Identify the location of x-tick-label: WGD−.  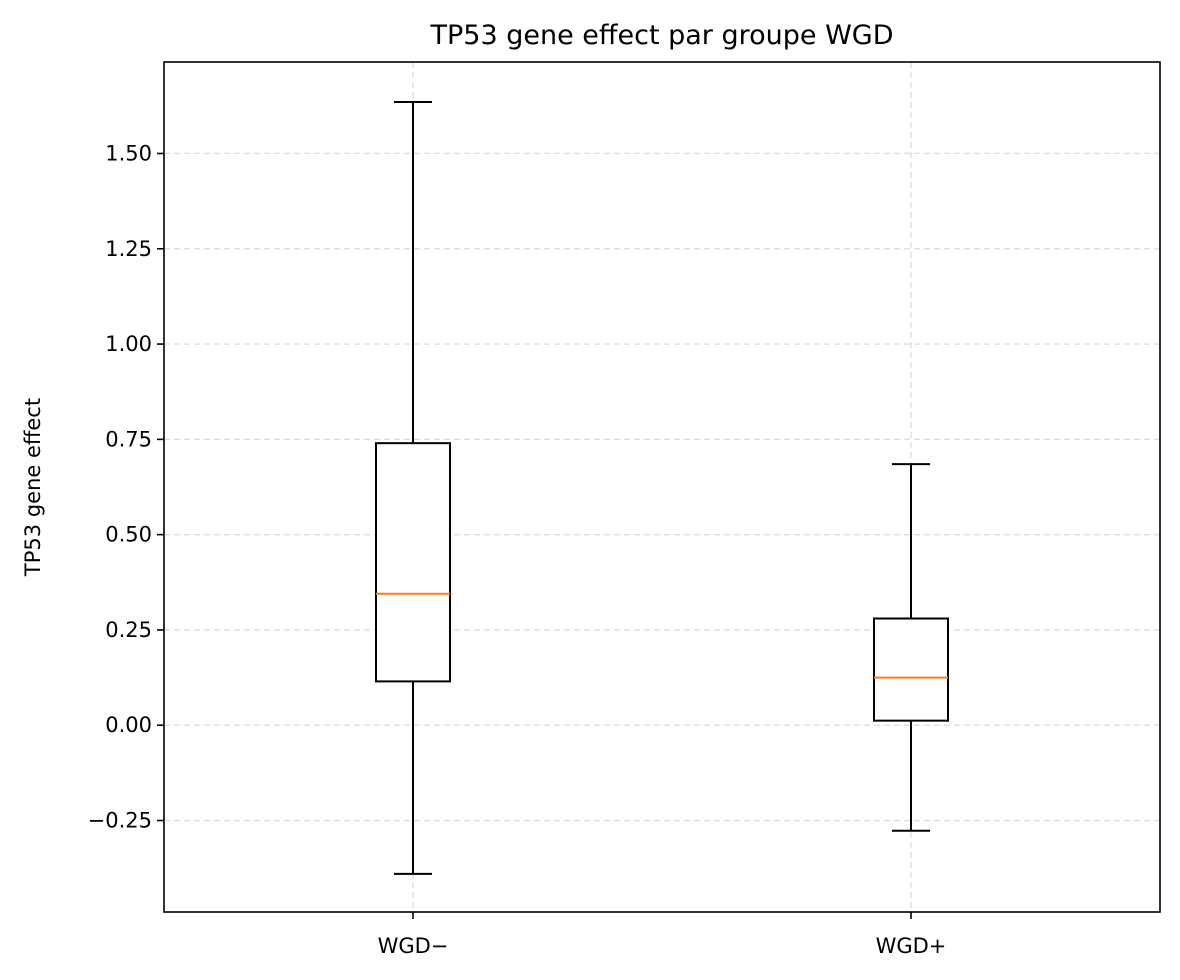
(413, 946).